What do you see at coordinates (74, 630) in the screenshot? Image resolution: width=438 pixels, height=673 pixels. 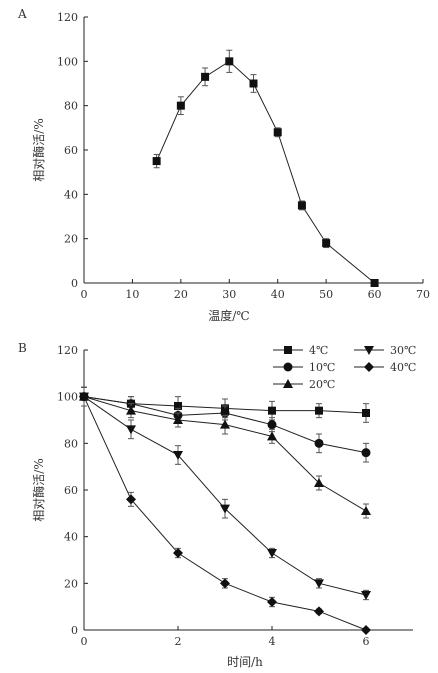 I see `panel-b-y-tick-label: 0` at bounding box center [74, 630].